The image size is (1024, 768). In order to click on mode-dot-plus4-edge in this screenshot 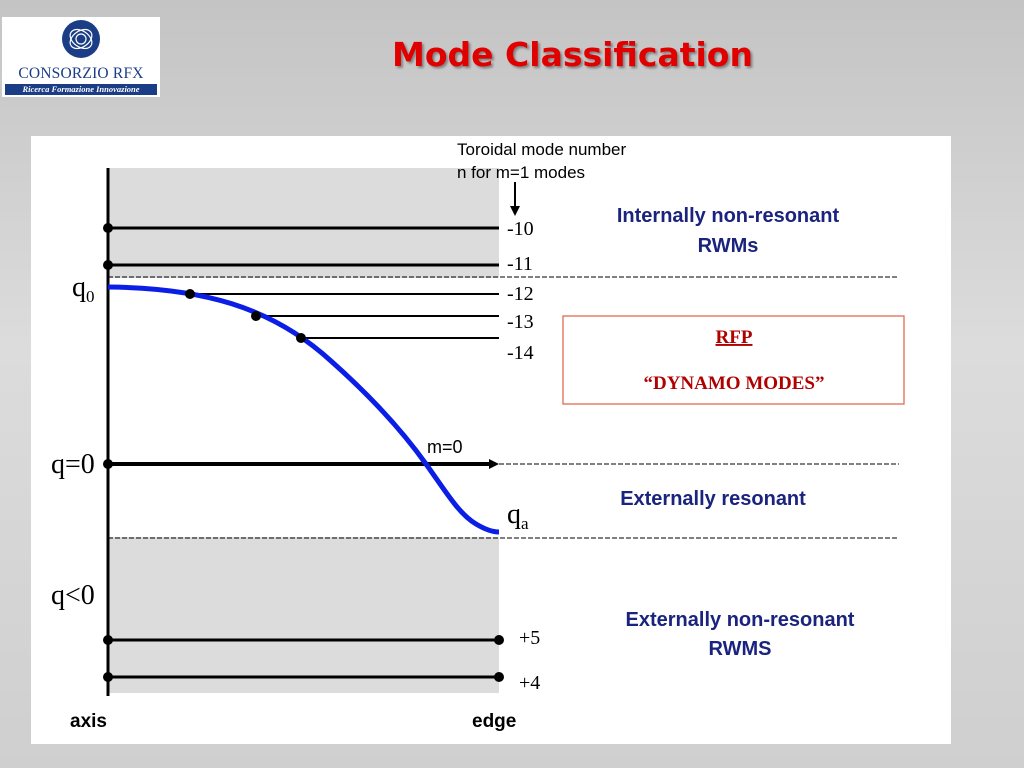, I will do `click(499, 677)`.